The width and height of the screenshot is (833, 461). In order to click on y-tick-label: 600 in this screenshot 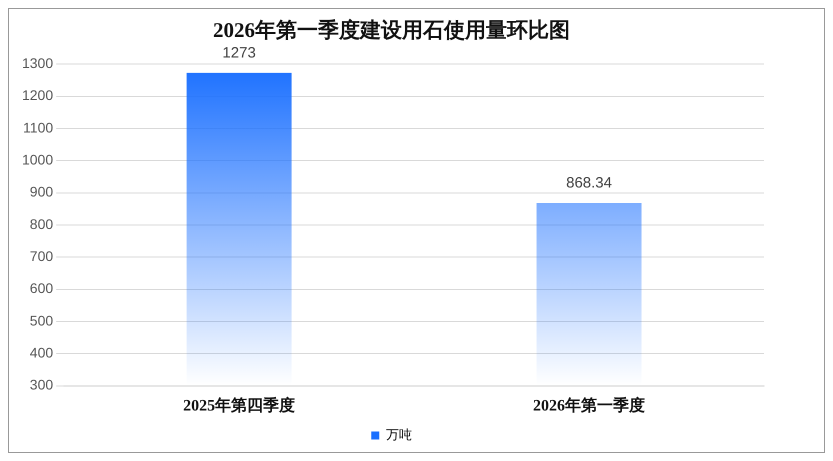, I will do `click(42, 288)`.